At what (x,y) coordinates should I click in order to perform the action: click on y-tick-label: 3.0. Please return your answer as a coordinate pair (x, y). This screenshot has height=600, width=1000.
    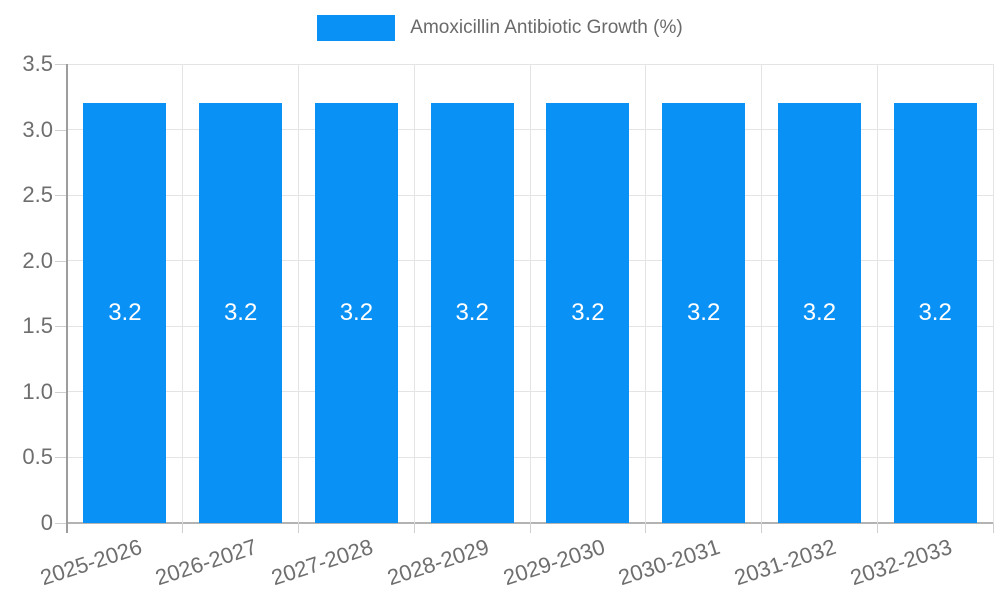
    Looking at the image, I should click on (37, 129).